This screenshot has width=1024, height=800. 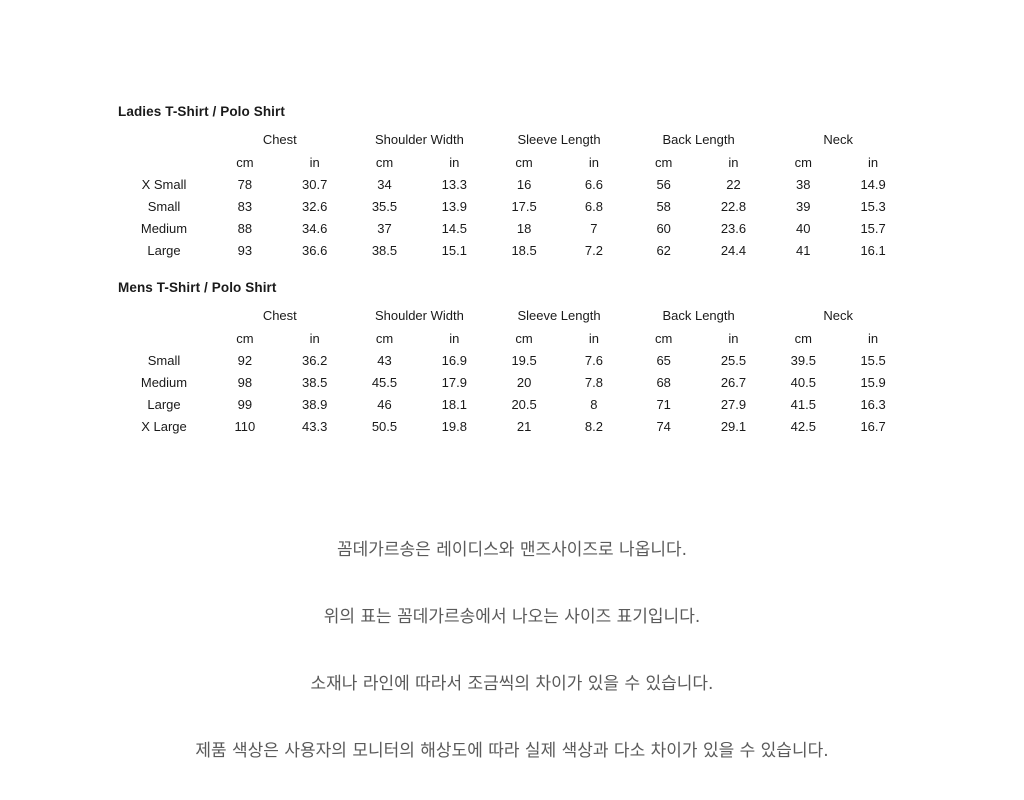 What do you see at coordinates (245, 360) in the screenshot?
I see `value-cell: 92` at bounding box center [245, 360].